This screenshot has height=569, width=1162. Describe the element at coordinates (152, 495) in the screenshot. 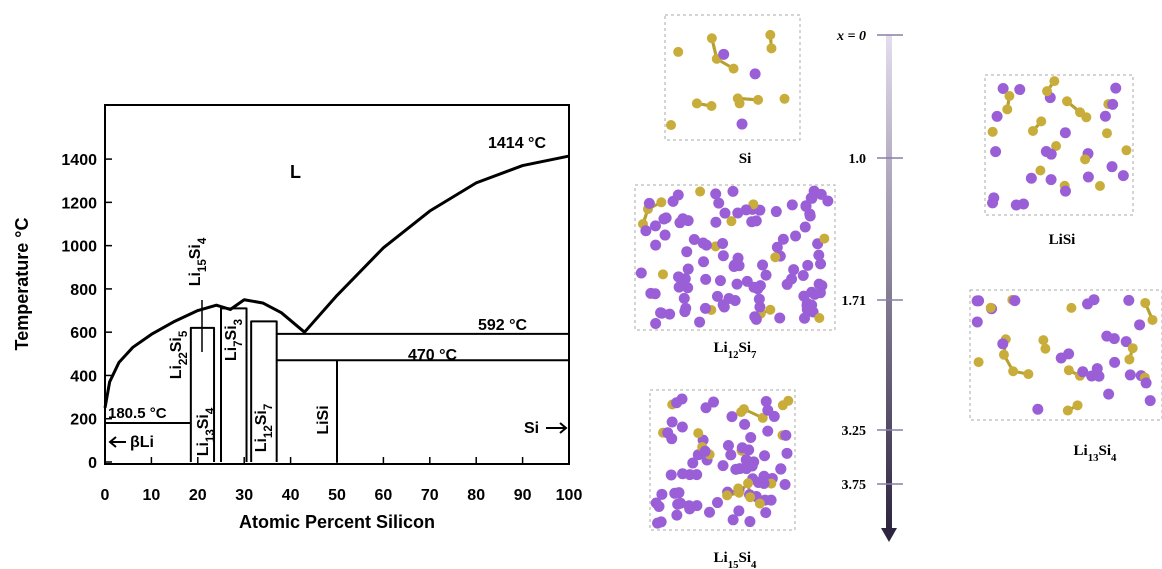

I see `x-tick-label: 10` at that location.